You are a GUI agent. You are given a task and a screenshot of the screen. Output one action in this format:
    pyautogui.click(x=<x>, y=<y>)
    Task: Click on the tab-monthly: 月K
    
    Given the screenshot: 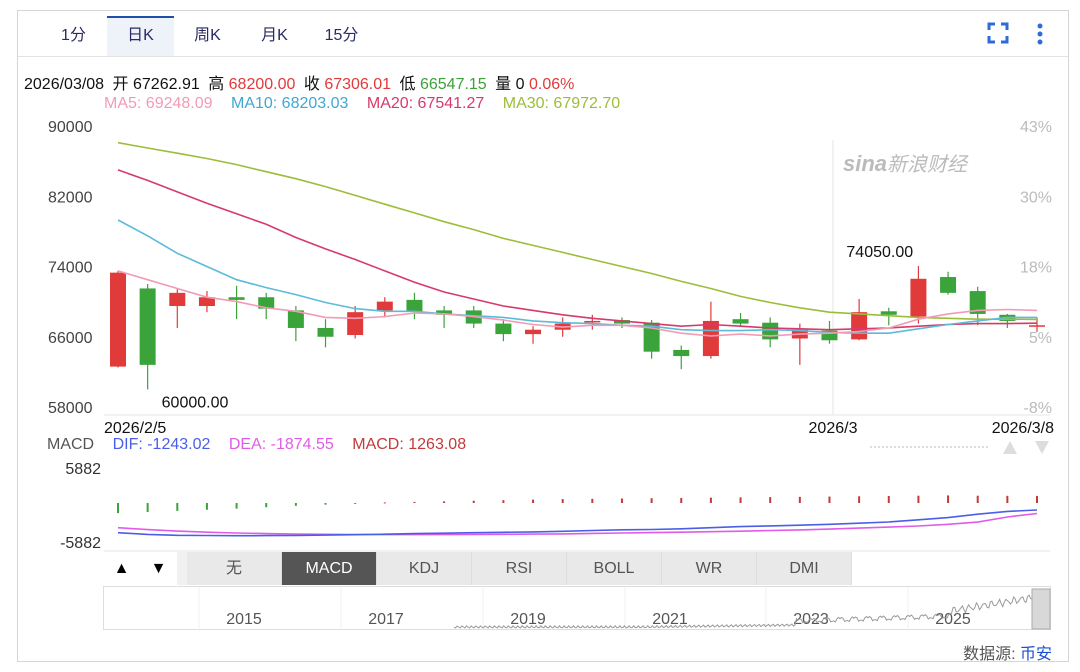 What is the action you would take?
    pyautogui.click(x=274, y=35)
    